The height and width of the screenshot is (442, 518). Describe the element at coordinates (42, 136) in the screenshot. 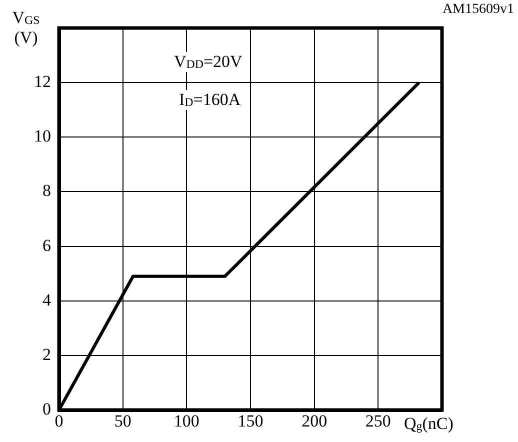

I see `y-tick-label: 10` at that location.